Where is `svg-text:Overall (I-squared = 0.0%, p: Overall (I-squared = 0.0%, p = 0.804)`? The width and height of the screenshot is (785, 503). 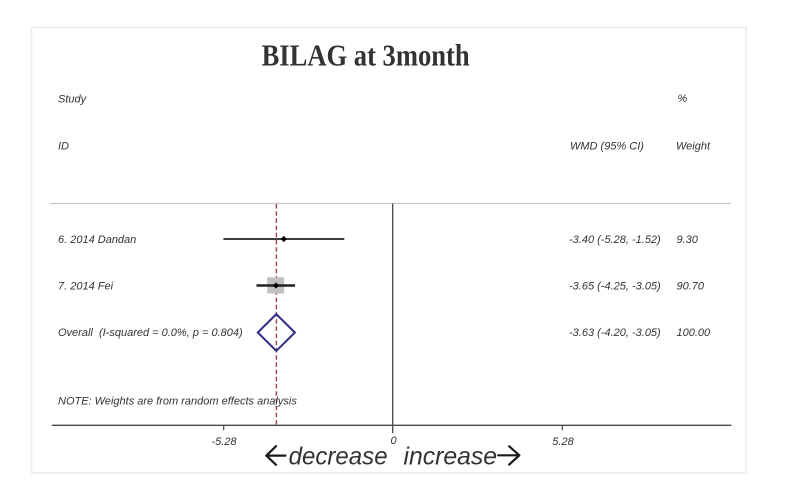
svg-text:Overall (I-squared = 0.0%, p: Overall (I-squared = 0.0%, p = 0.804) is located at coordinates (150, 333).